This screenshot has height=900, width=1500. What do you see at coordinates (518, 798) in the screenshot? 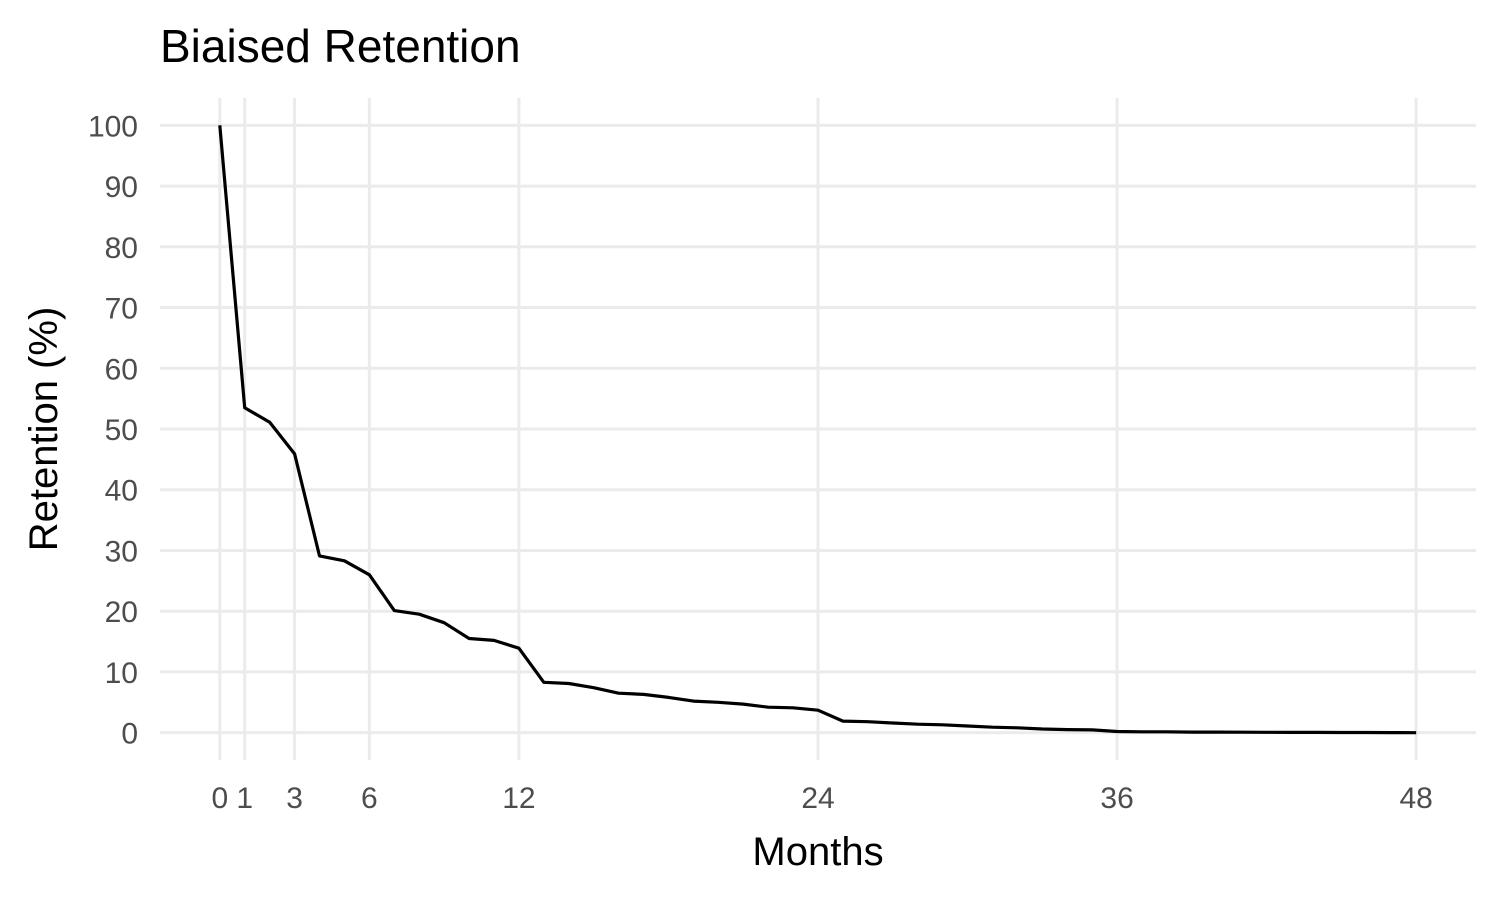
I see `x-tick-label: 12` at bounding box center [518, 798].